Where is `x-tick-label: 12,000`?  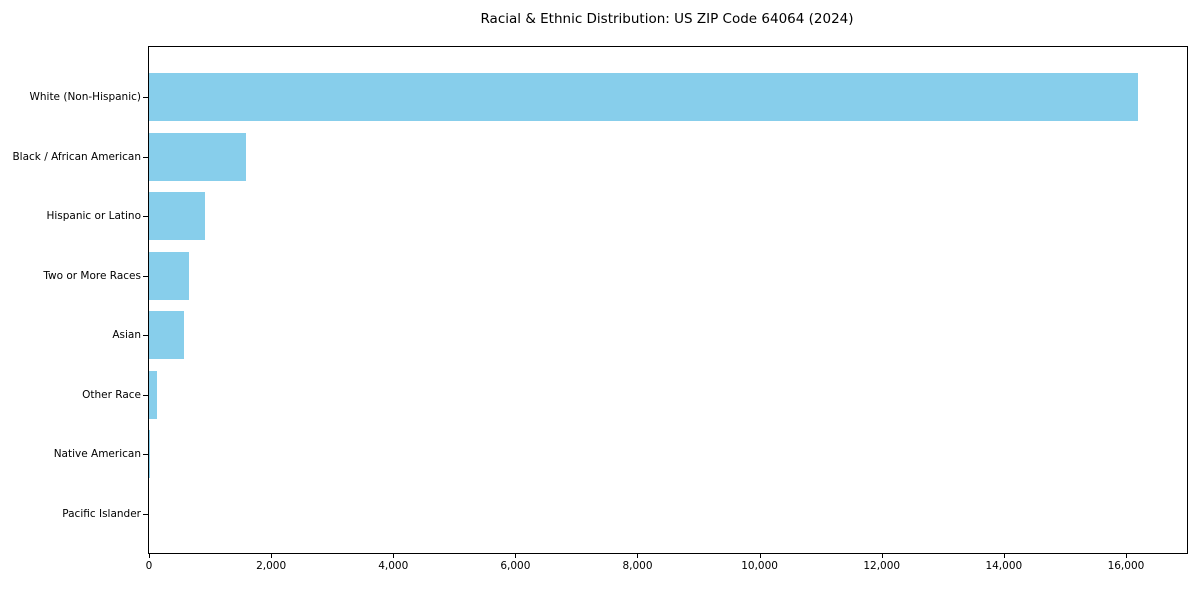 x-tick-label: 12,000 is located at coordinates (882, 566).